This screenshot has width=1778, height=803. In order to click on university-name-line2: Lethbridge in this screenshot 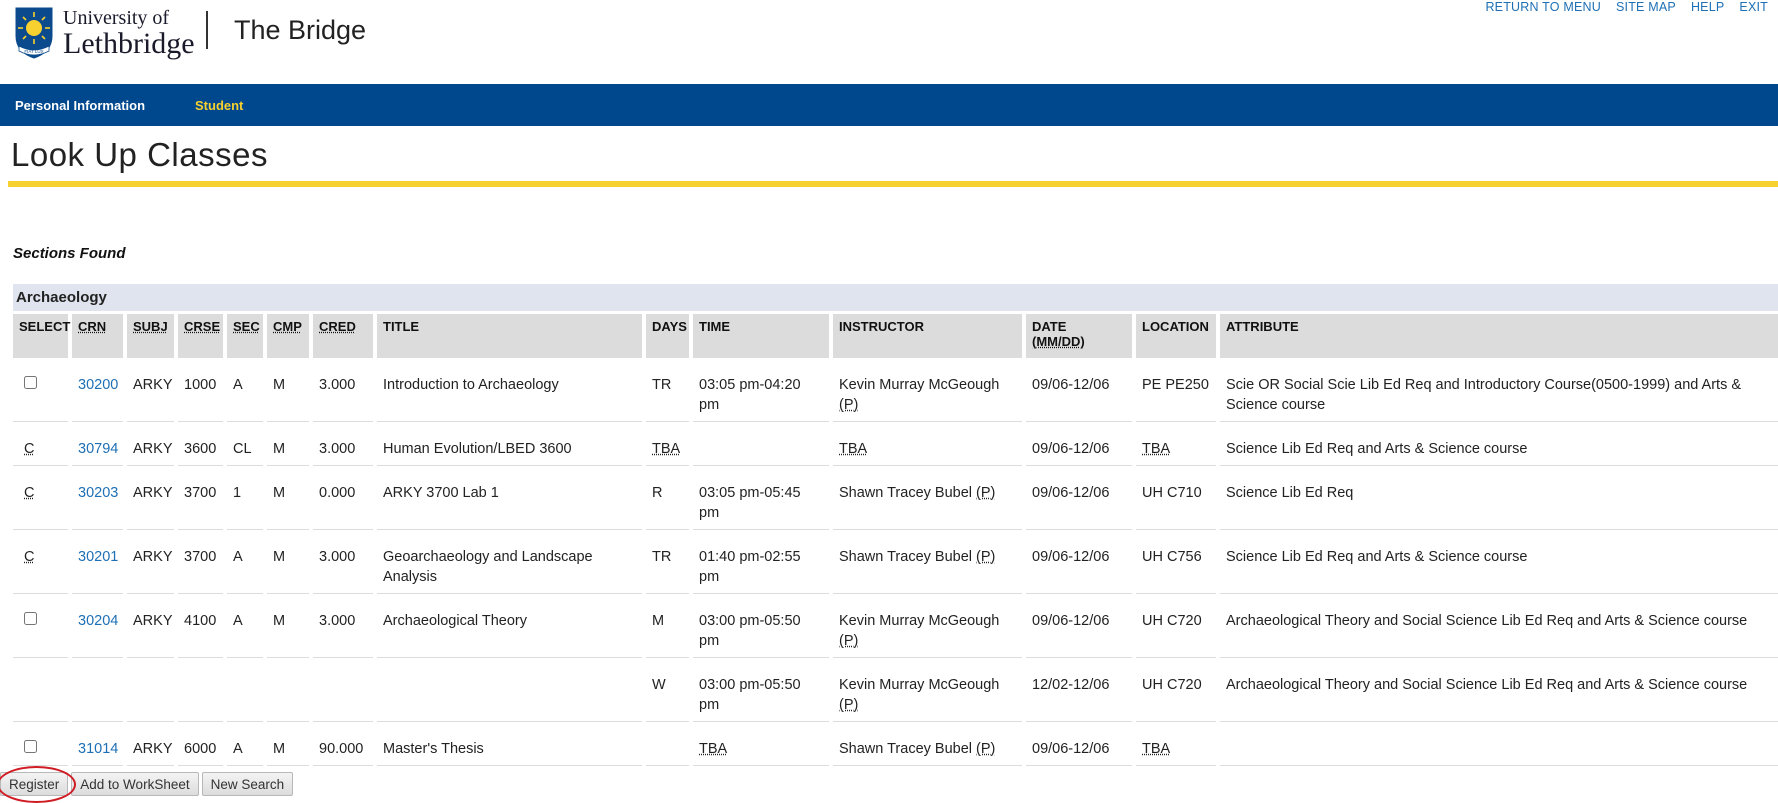, I will do `click(129, 43)`.